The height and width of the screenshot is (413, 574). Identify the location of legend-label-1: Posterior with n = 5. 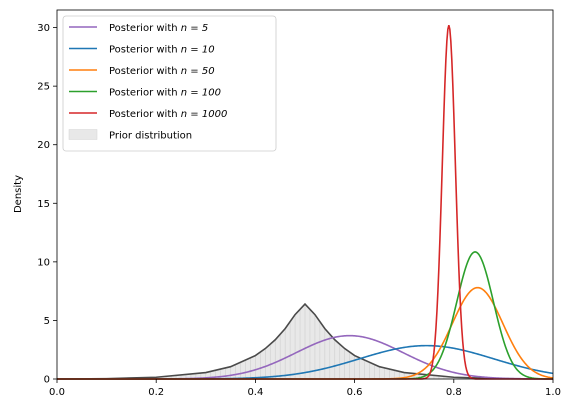
(158, 28).